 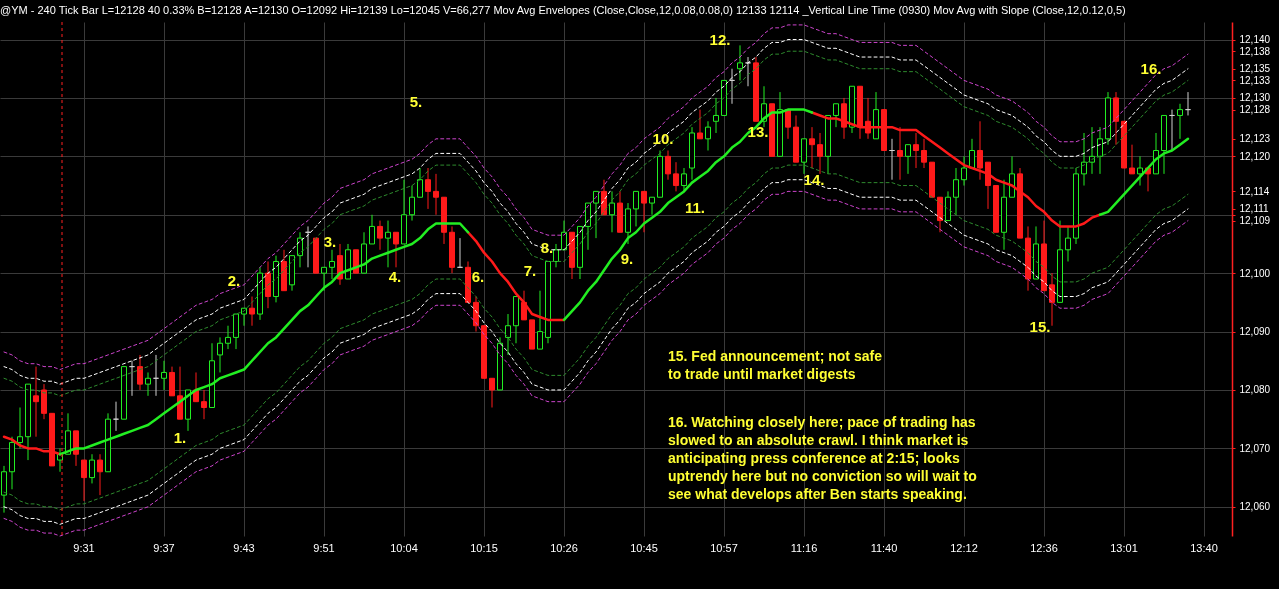 I want to click on x-tick-label: 10:15, so click(x=484, y=547).